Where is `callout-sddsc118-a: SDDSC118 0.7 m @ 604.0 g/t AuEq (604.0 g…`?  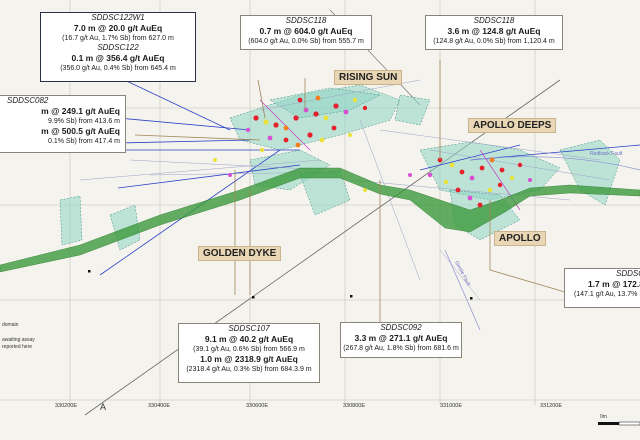
callout-sddsc118-a: SDDSC118 0.7 m @ 604.0 g/t AuEq (604.0 g… is located at coordinates (306, 32).